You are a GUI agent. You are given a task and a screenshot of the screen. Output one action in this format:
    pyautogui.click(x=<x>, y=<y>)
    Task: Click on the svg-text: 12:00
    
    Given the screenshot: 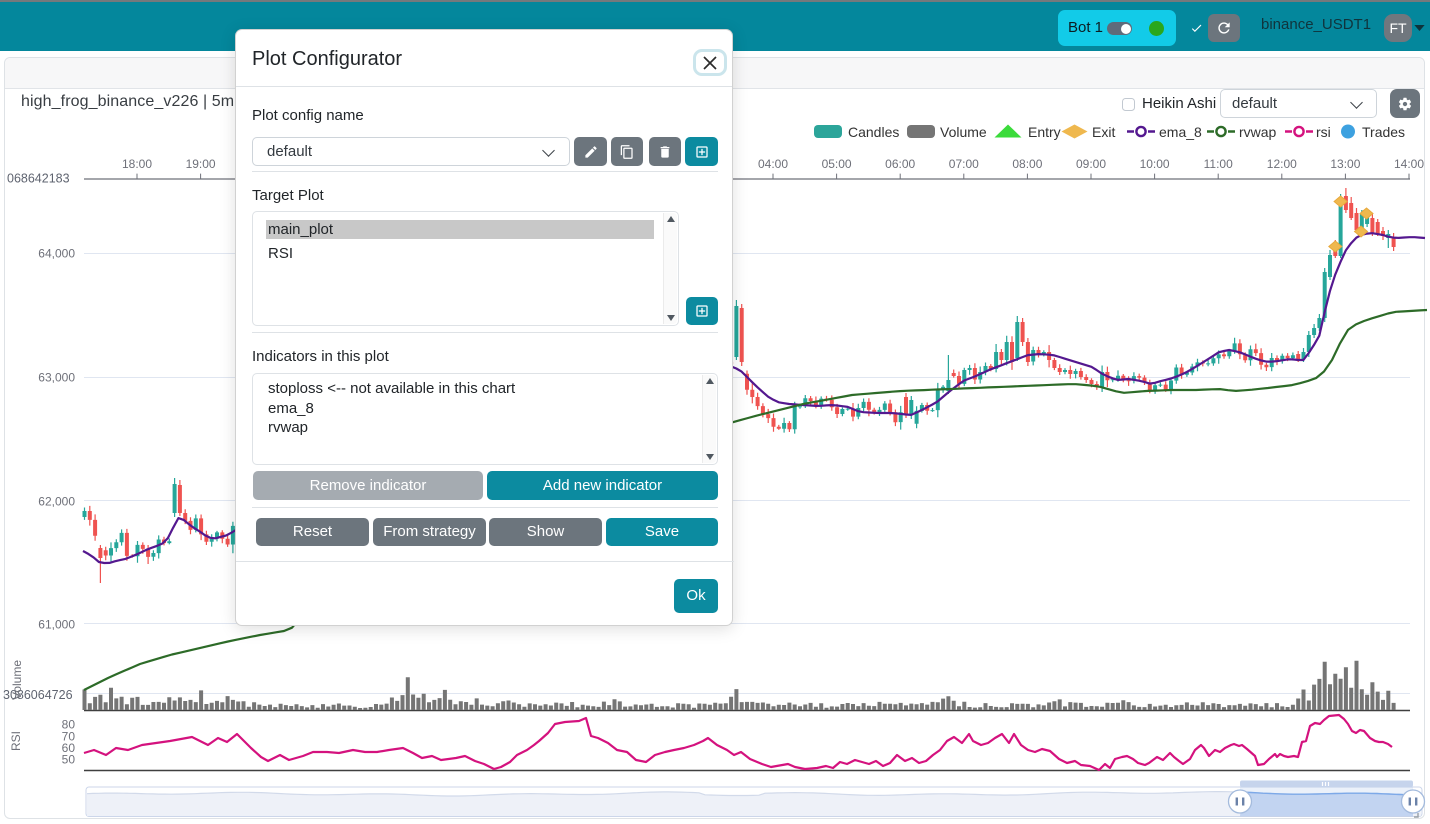 What is the action you would take?
    pyautogui.click(x=1282, y=164)
    